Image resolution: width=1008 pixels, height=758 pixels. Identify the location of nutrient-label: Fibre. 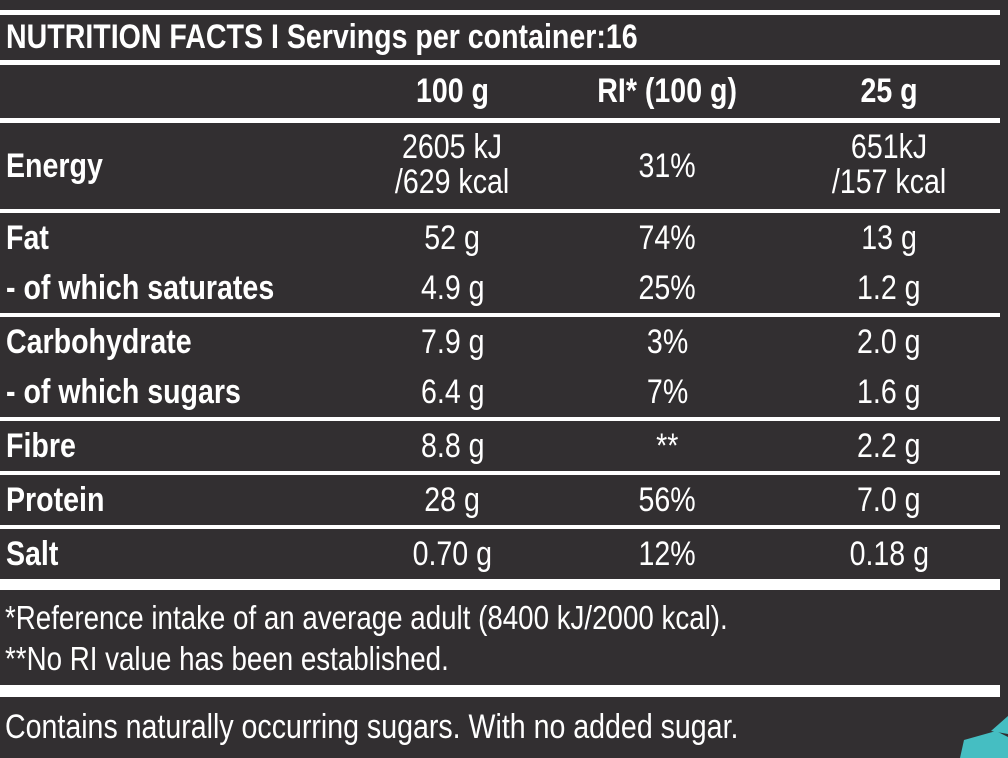
(41, 445).